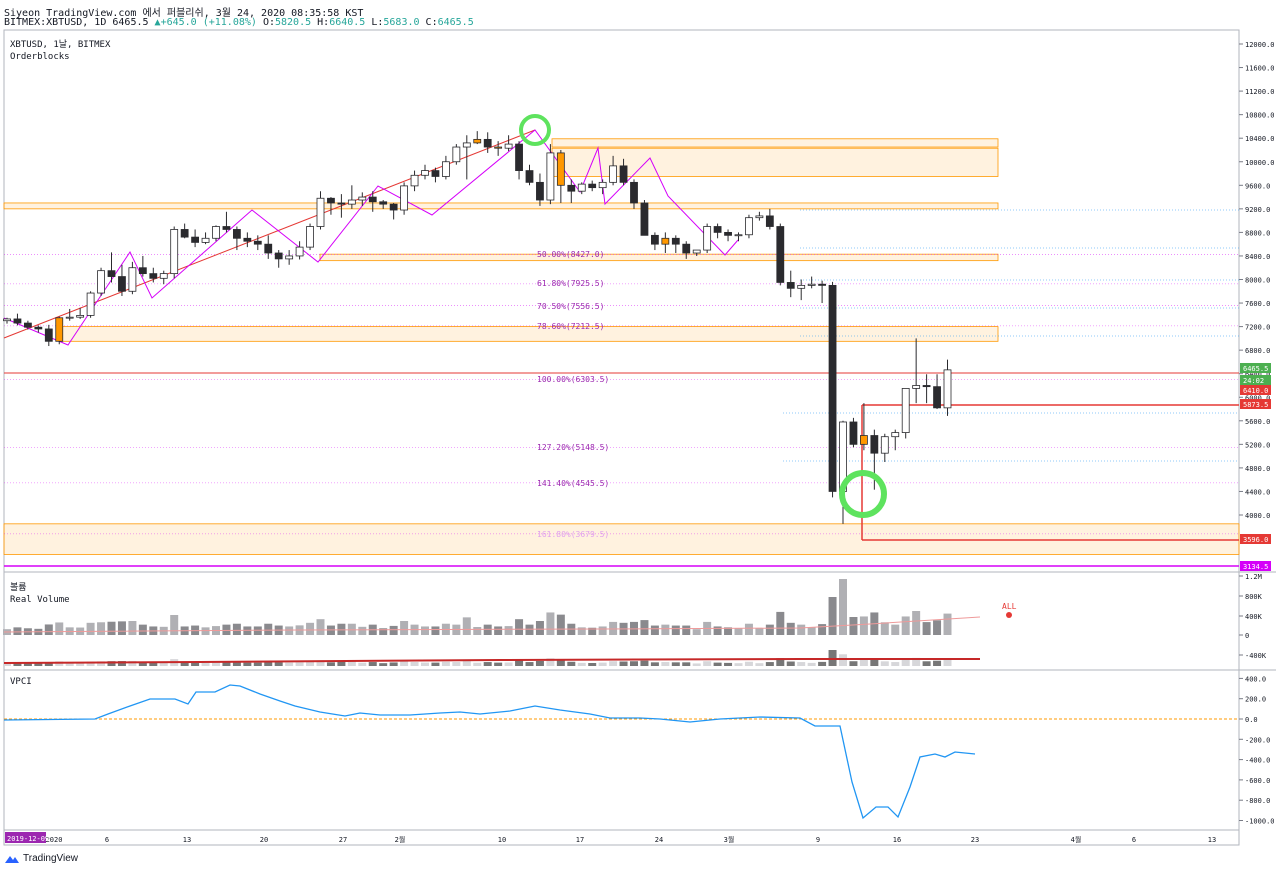 This screenshot has width=1280, height=873. What do you see at coordinates (863, 494) in the screenshot?
I see `bottom-highlight-circle` at bounding box center [863, 494].